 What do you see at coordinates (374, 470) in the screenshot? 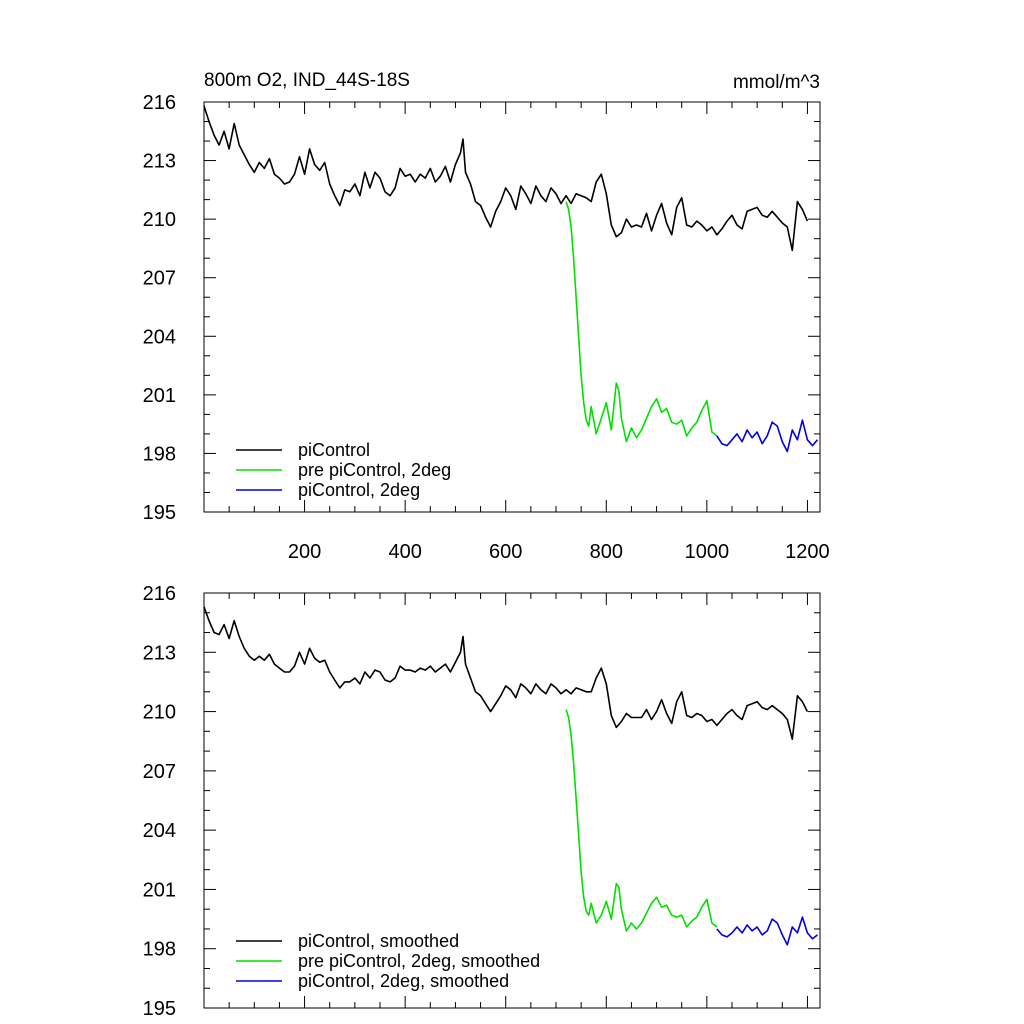
I see `legend-label: pre piControl, 2deg` at bounding box center [374, 470].